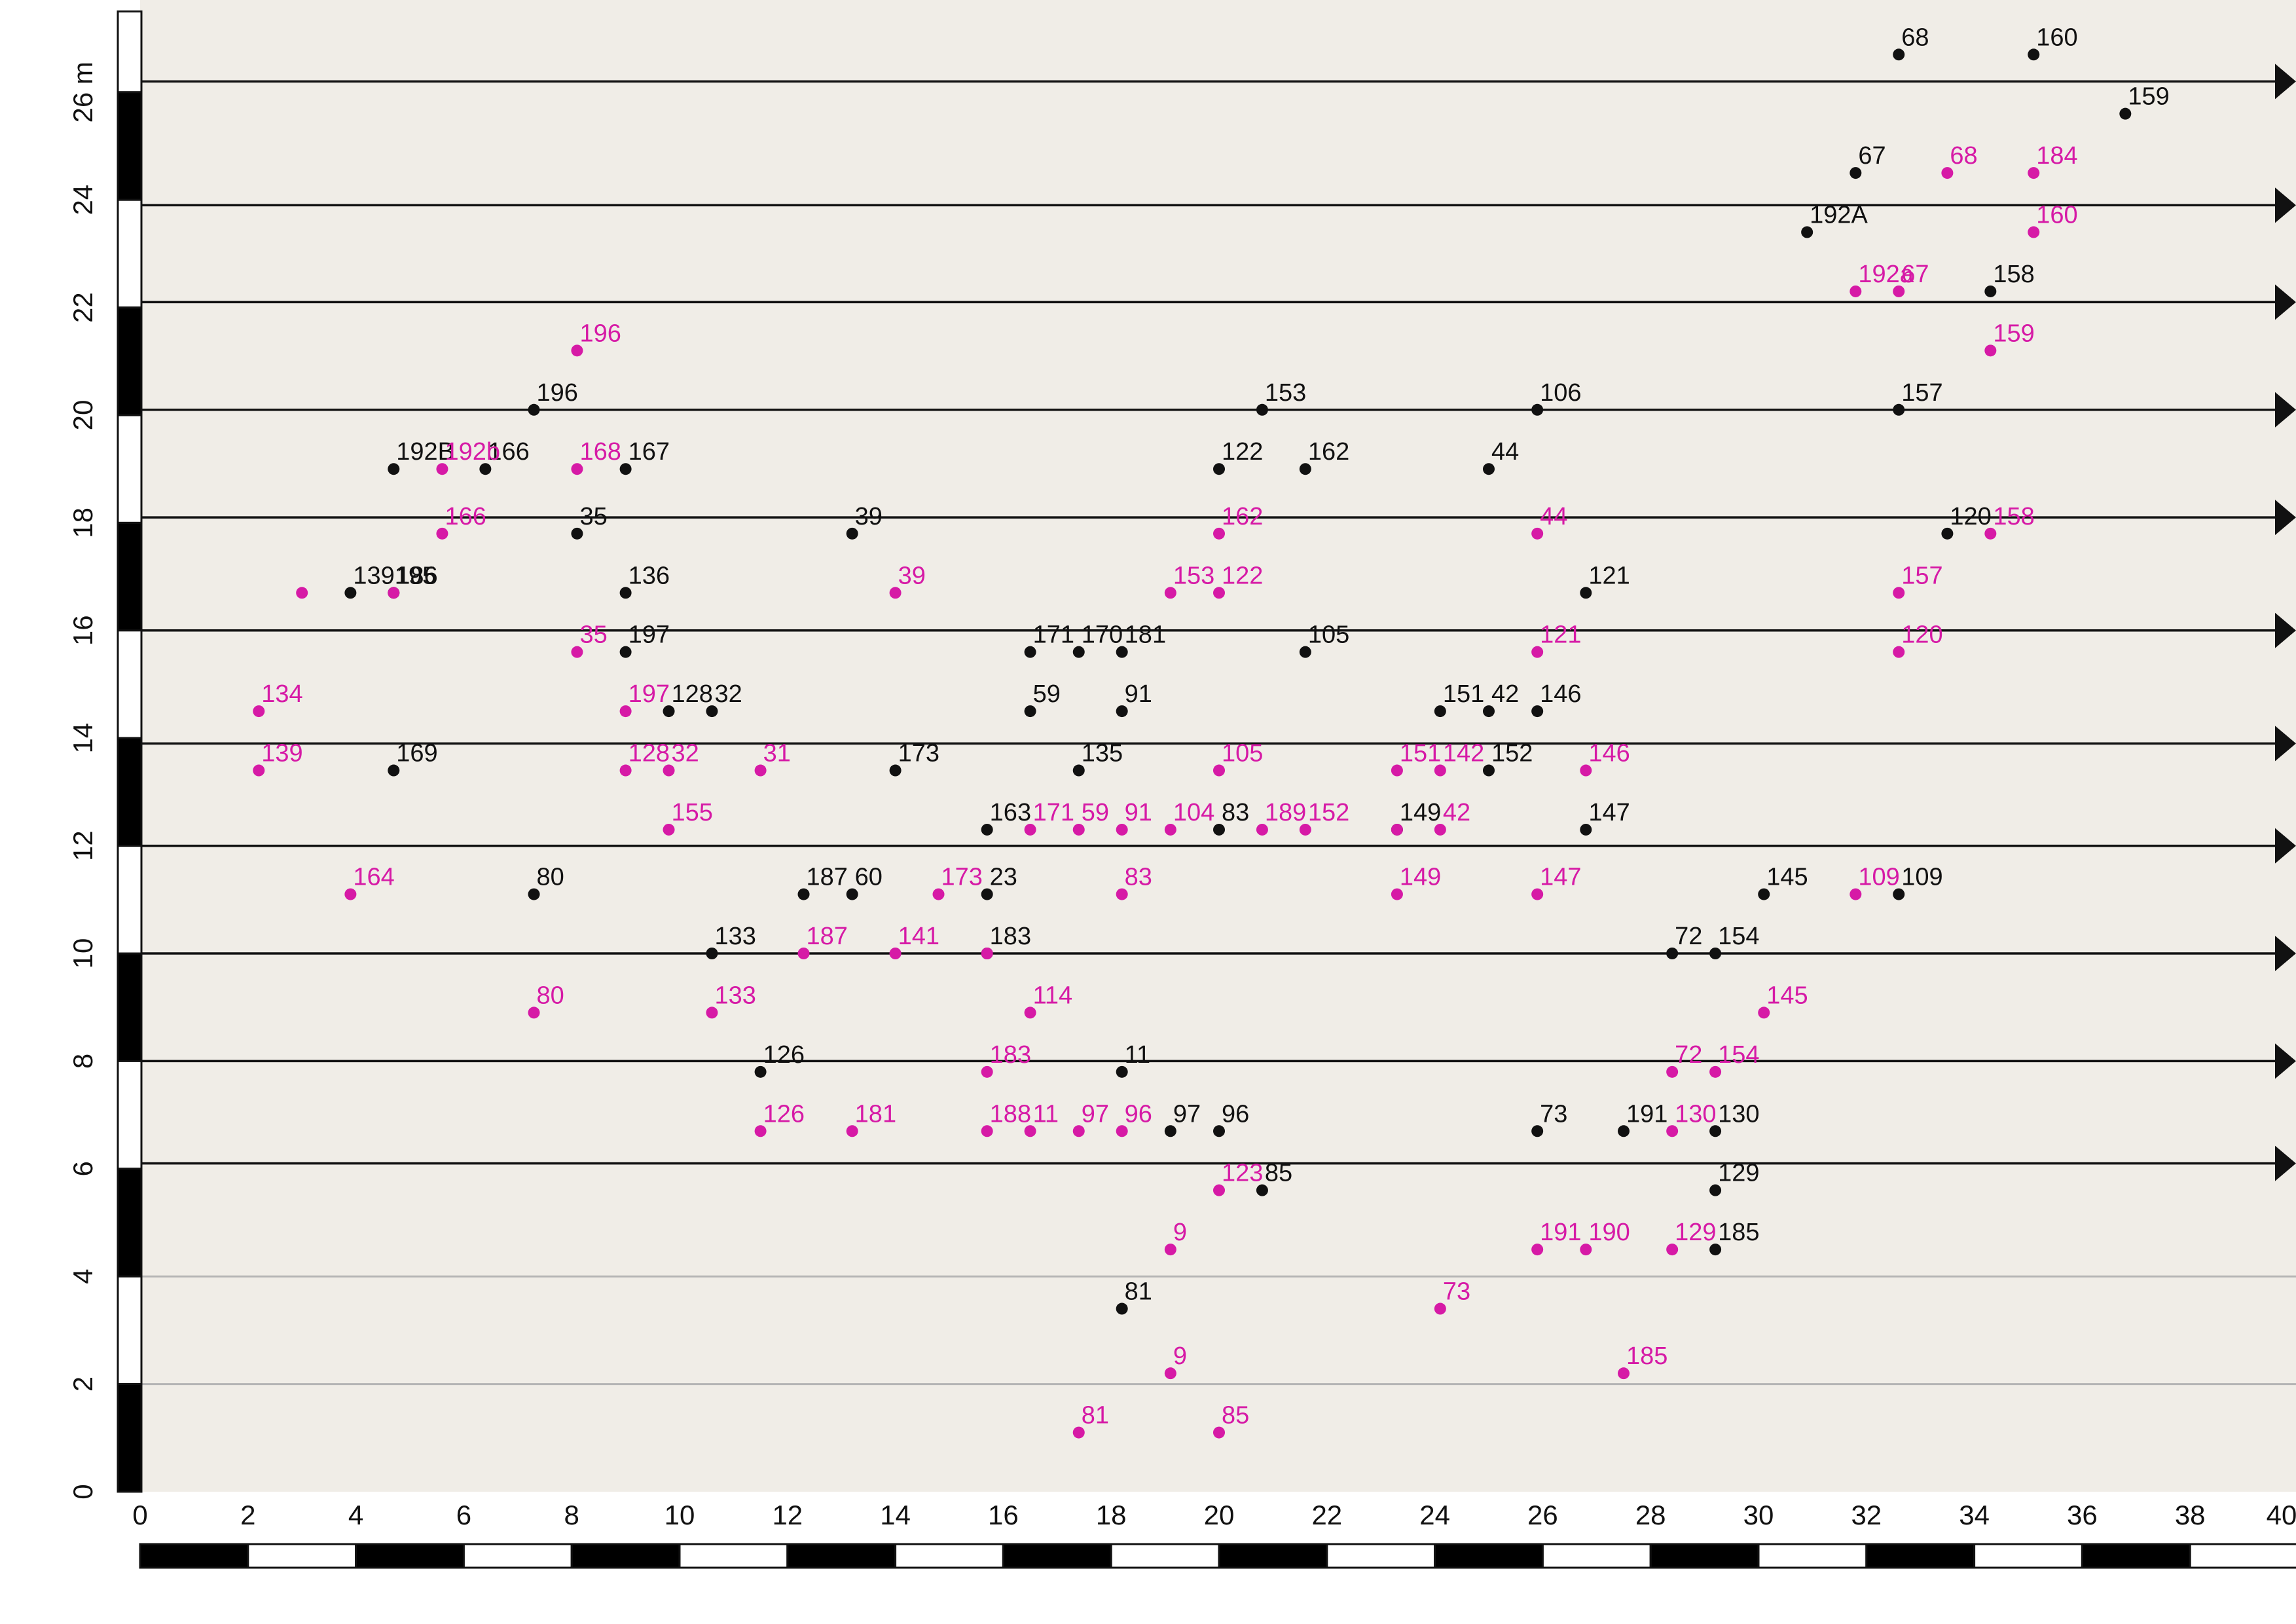 This screenshot has width=2296, height=1624. What do you see at coordinates (463, 1515) in the screenshot?
I see `x-tick-label-3: 6` at bounding box center [463, 1515].